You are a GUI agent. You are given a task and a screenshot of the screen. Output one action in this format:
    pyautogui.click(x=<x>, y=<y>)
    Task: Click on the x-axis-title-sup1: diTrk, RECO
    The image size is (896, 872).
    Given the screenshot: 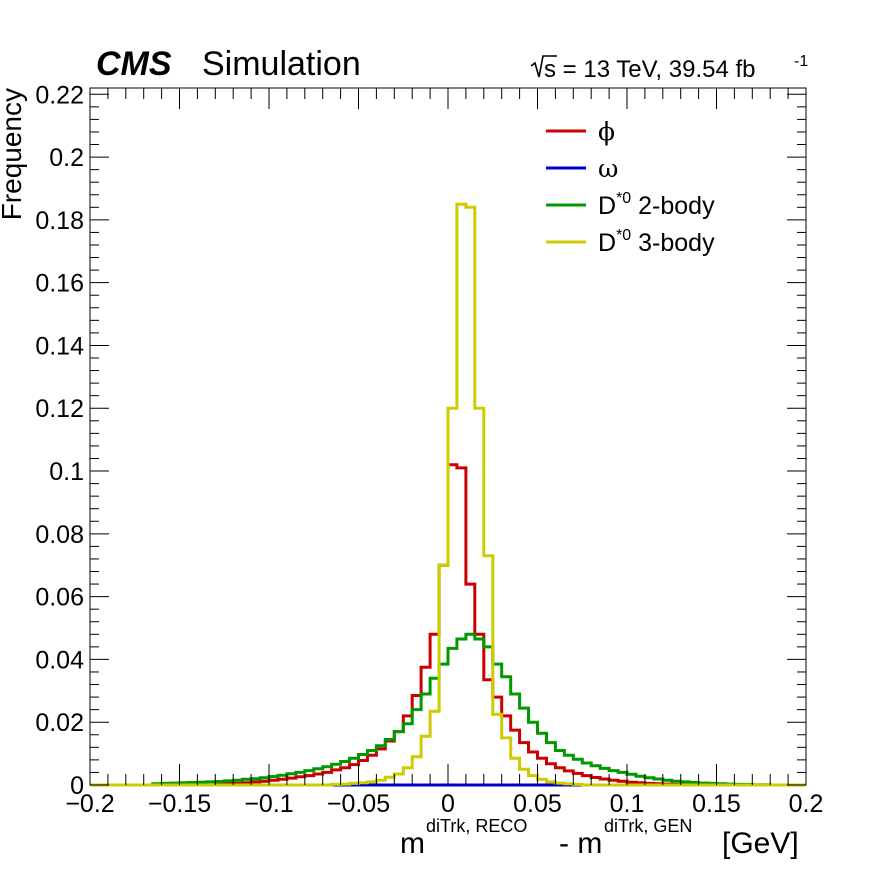 What is the action you would take?
    pyautogui.click(x=476, y=826)
    